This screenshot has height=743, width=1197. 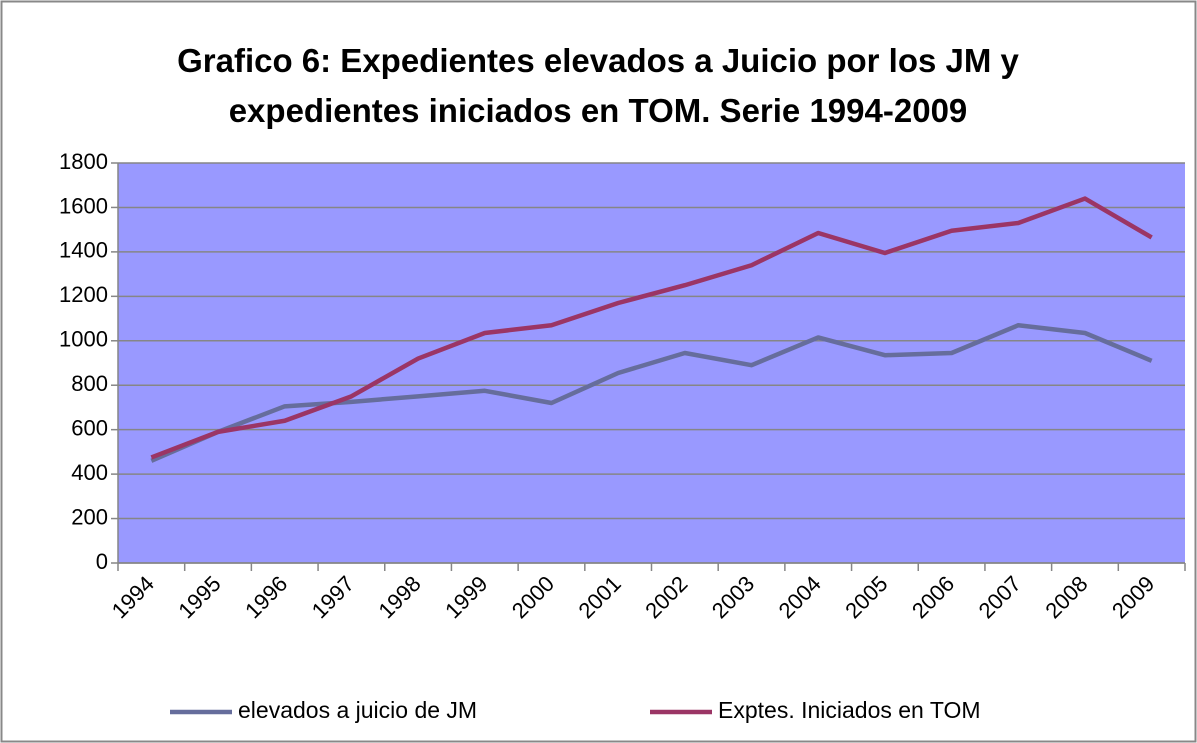 I want to click on y-tick-label: 1000, so click(x=83, y=339).